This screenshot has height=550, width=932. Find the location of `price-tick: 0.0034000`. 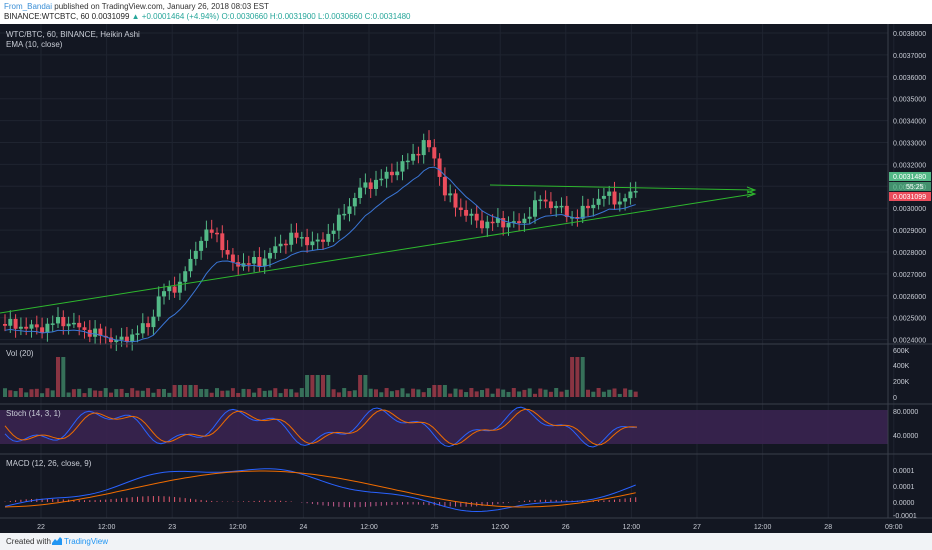

price-tick: 0.0034000 is located at coordinates (909, 122).